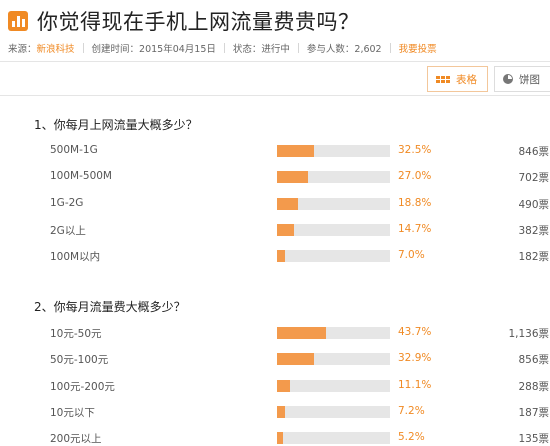 The width and height of the screenshot is (550, 446). Describe the element at coordinates (275, 61) in the screenshot. I see `header-divider` at that location.